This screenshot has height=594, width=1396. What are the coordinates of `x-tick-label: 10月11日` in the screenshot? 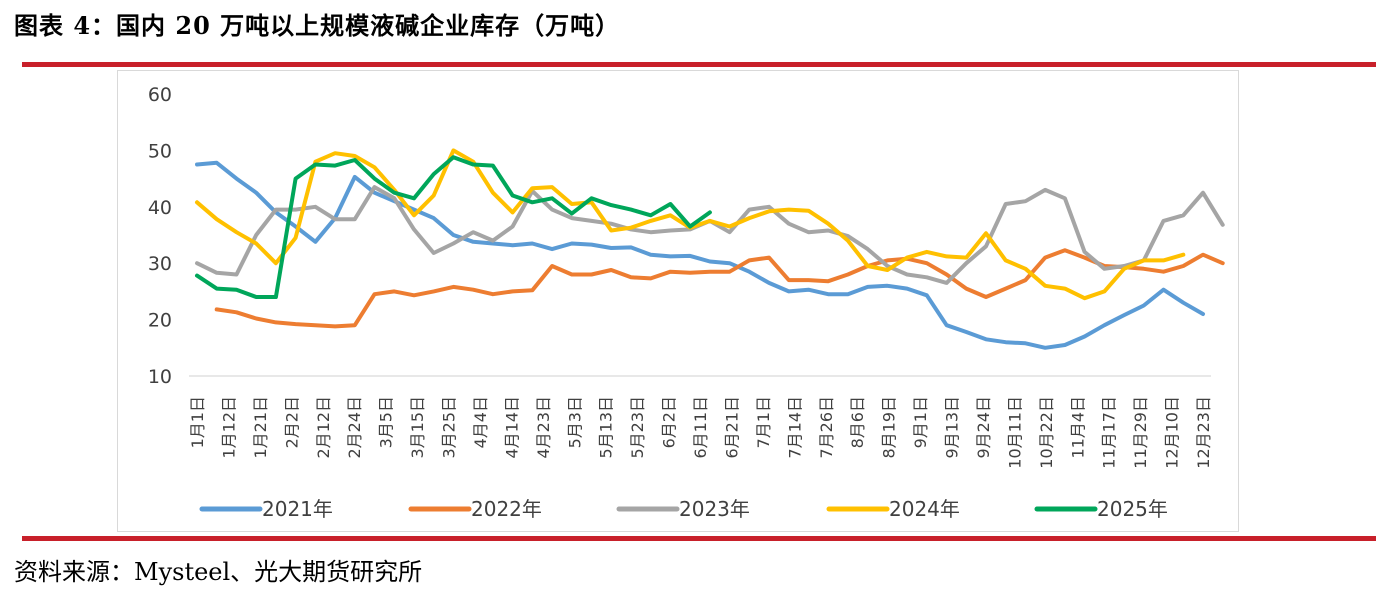 It's located at (1014, 432).